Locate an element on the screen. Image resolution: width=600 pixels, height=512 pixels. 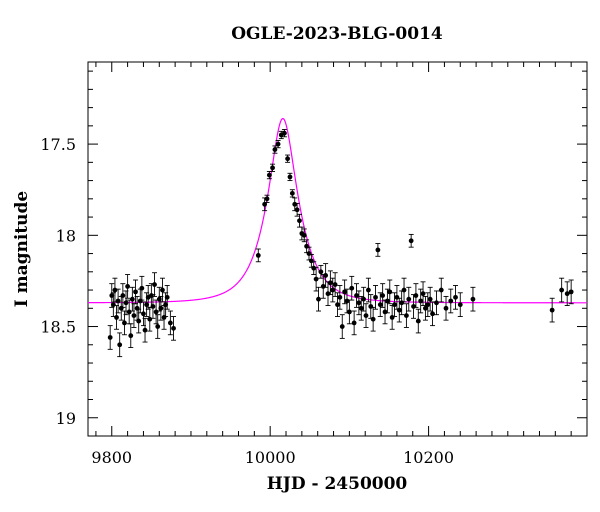
y-tick-label: 17.5 is located at coordinates (58, 144).